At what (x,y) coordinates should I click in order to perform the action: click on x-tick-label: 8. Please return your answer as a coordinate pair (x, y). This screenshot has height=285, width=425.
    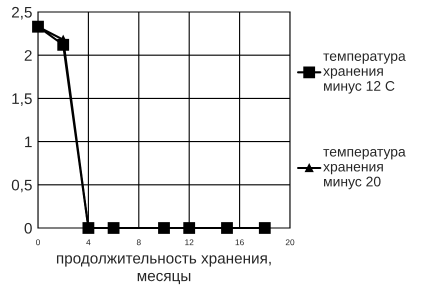
    Looking at the image, I should click on (138, 242).